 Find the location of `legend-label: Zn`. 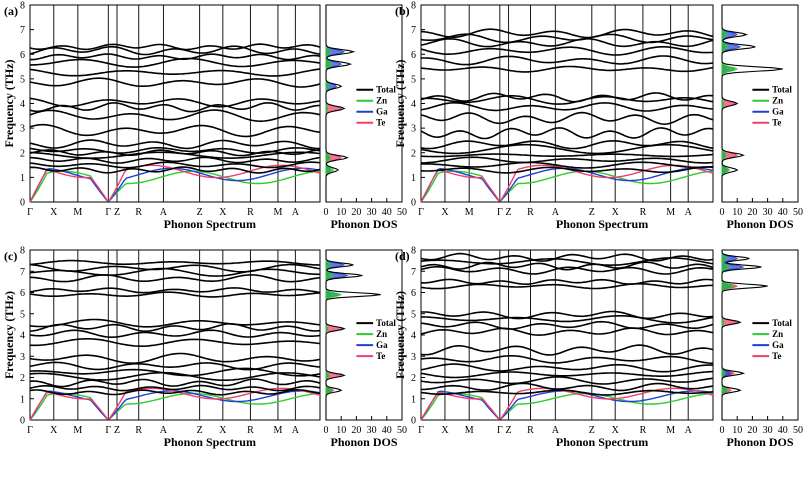

legend-label: Zn is located at coordinates (381, 334).